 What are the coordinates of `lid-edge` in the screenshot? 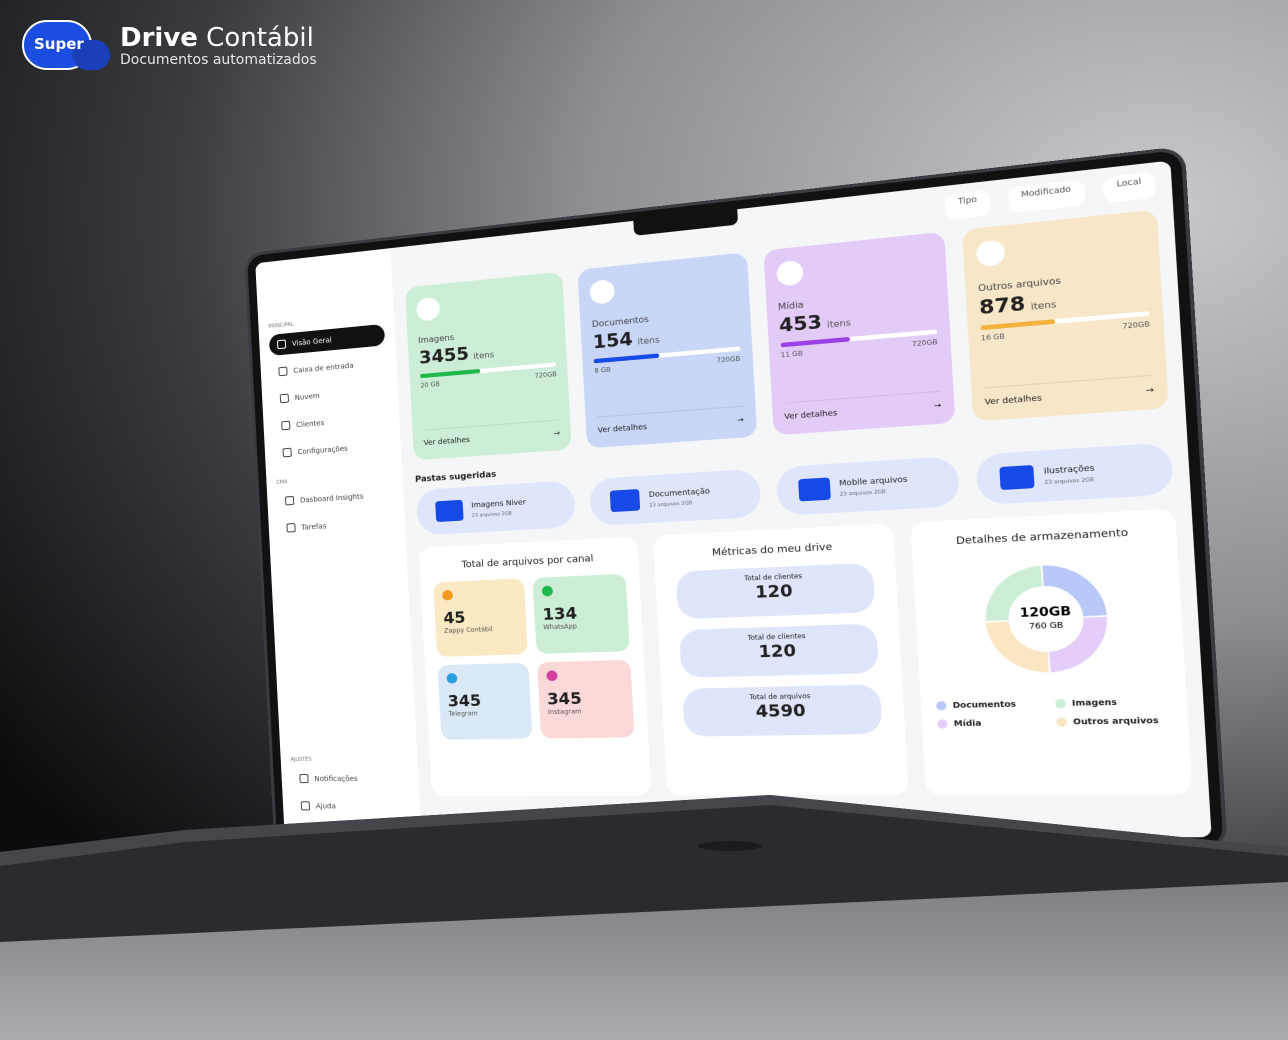 It's located at (644, 830).